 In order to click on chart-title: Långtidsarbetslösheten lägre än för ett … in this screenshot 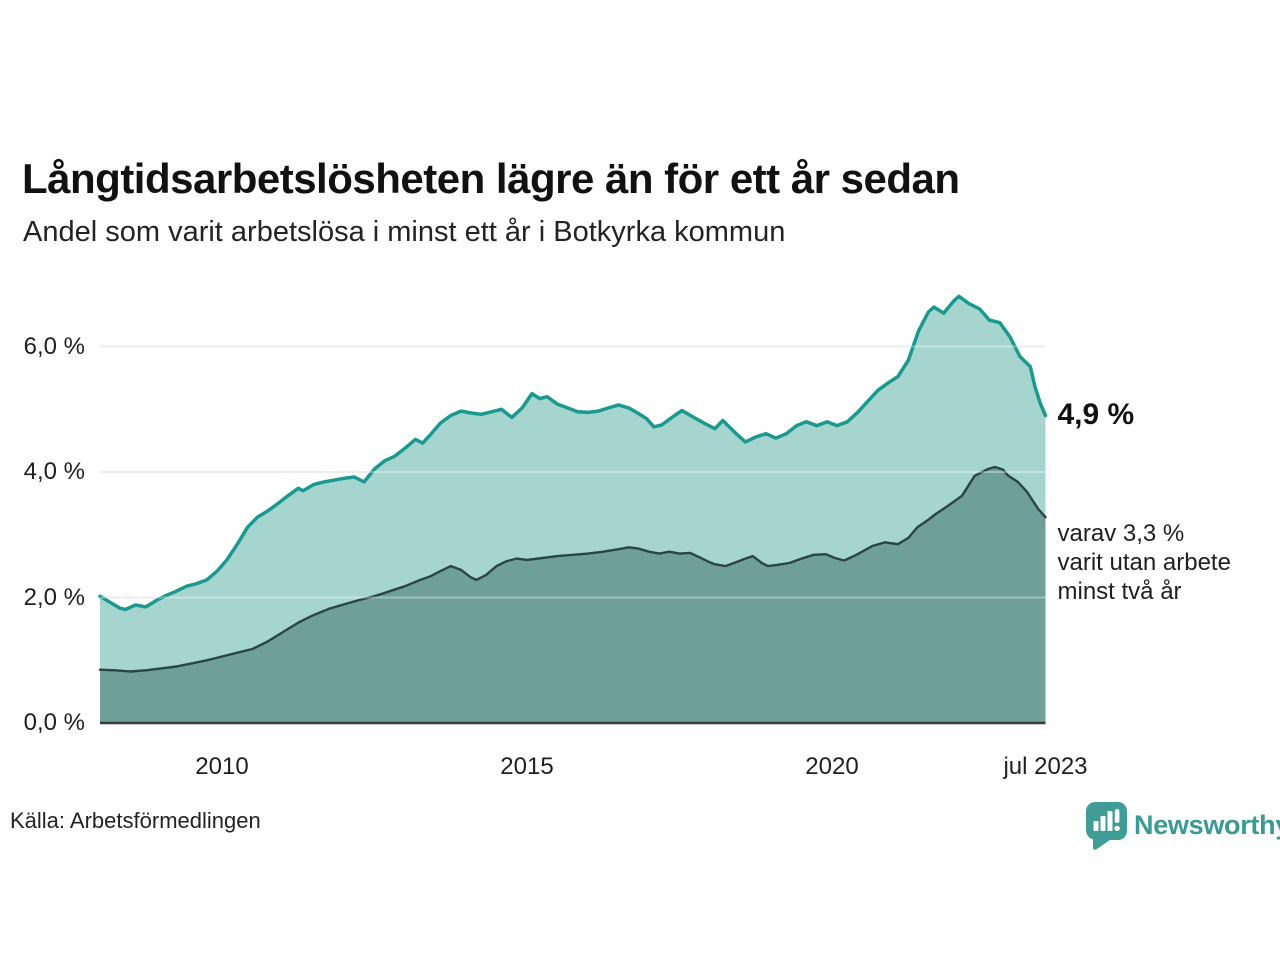, I will do `click(491, 179)`.